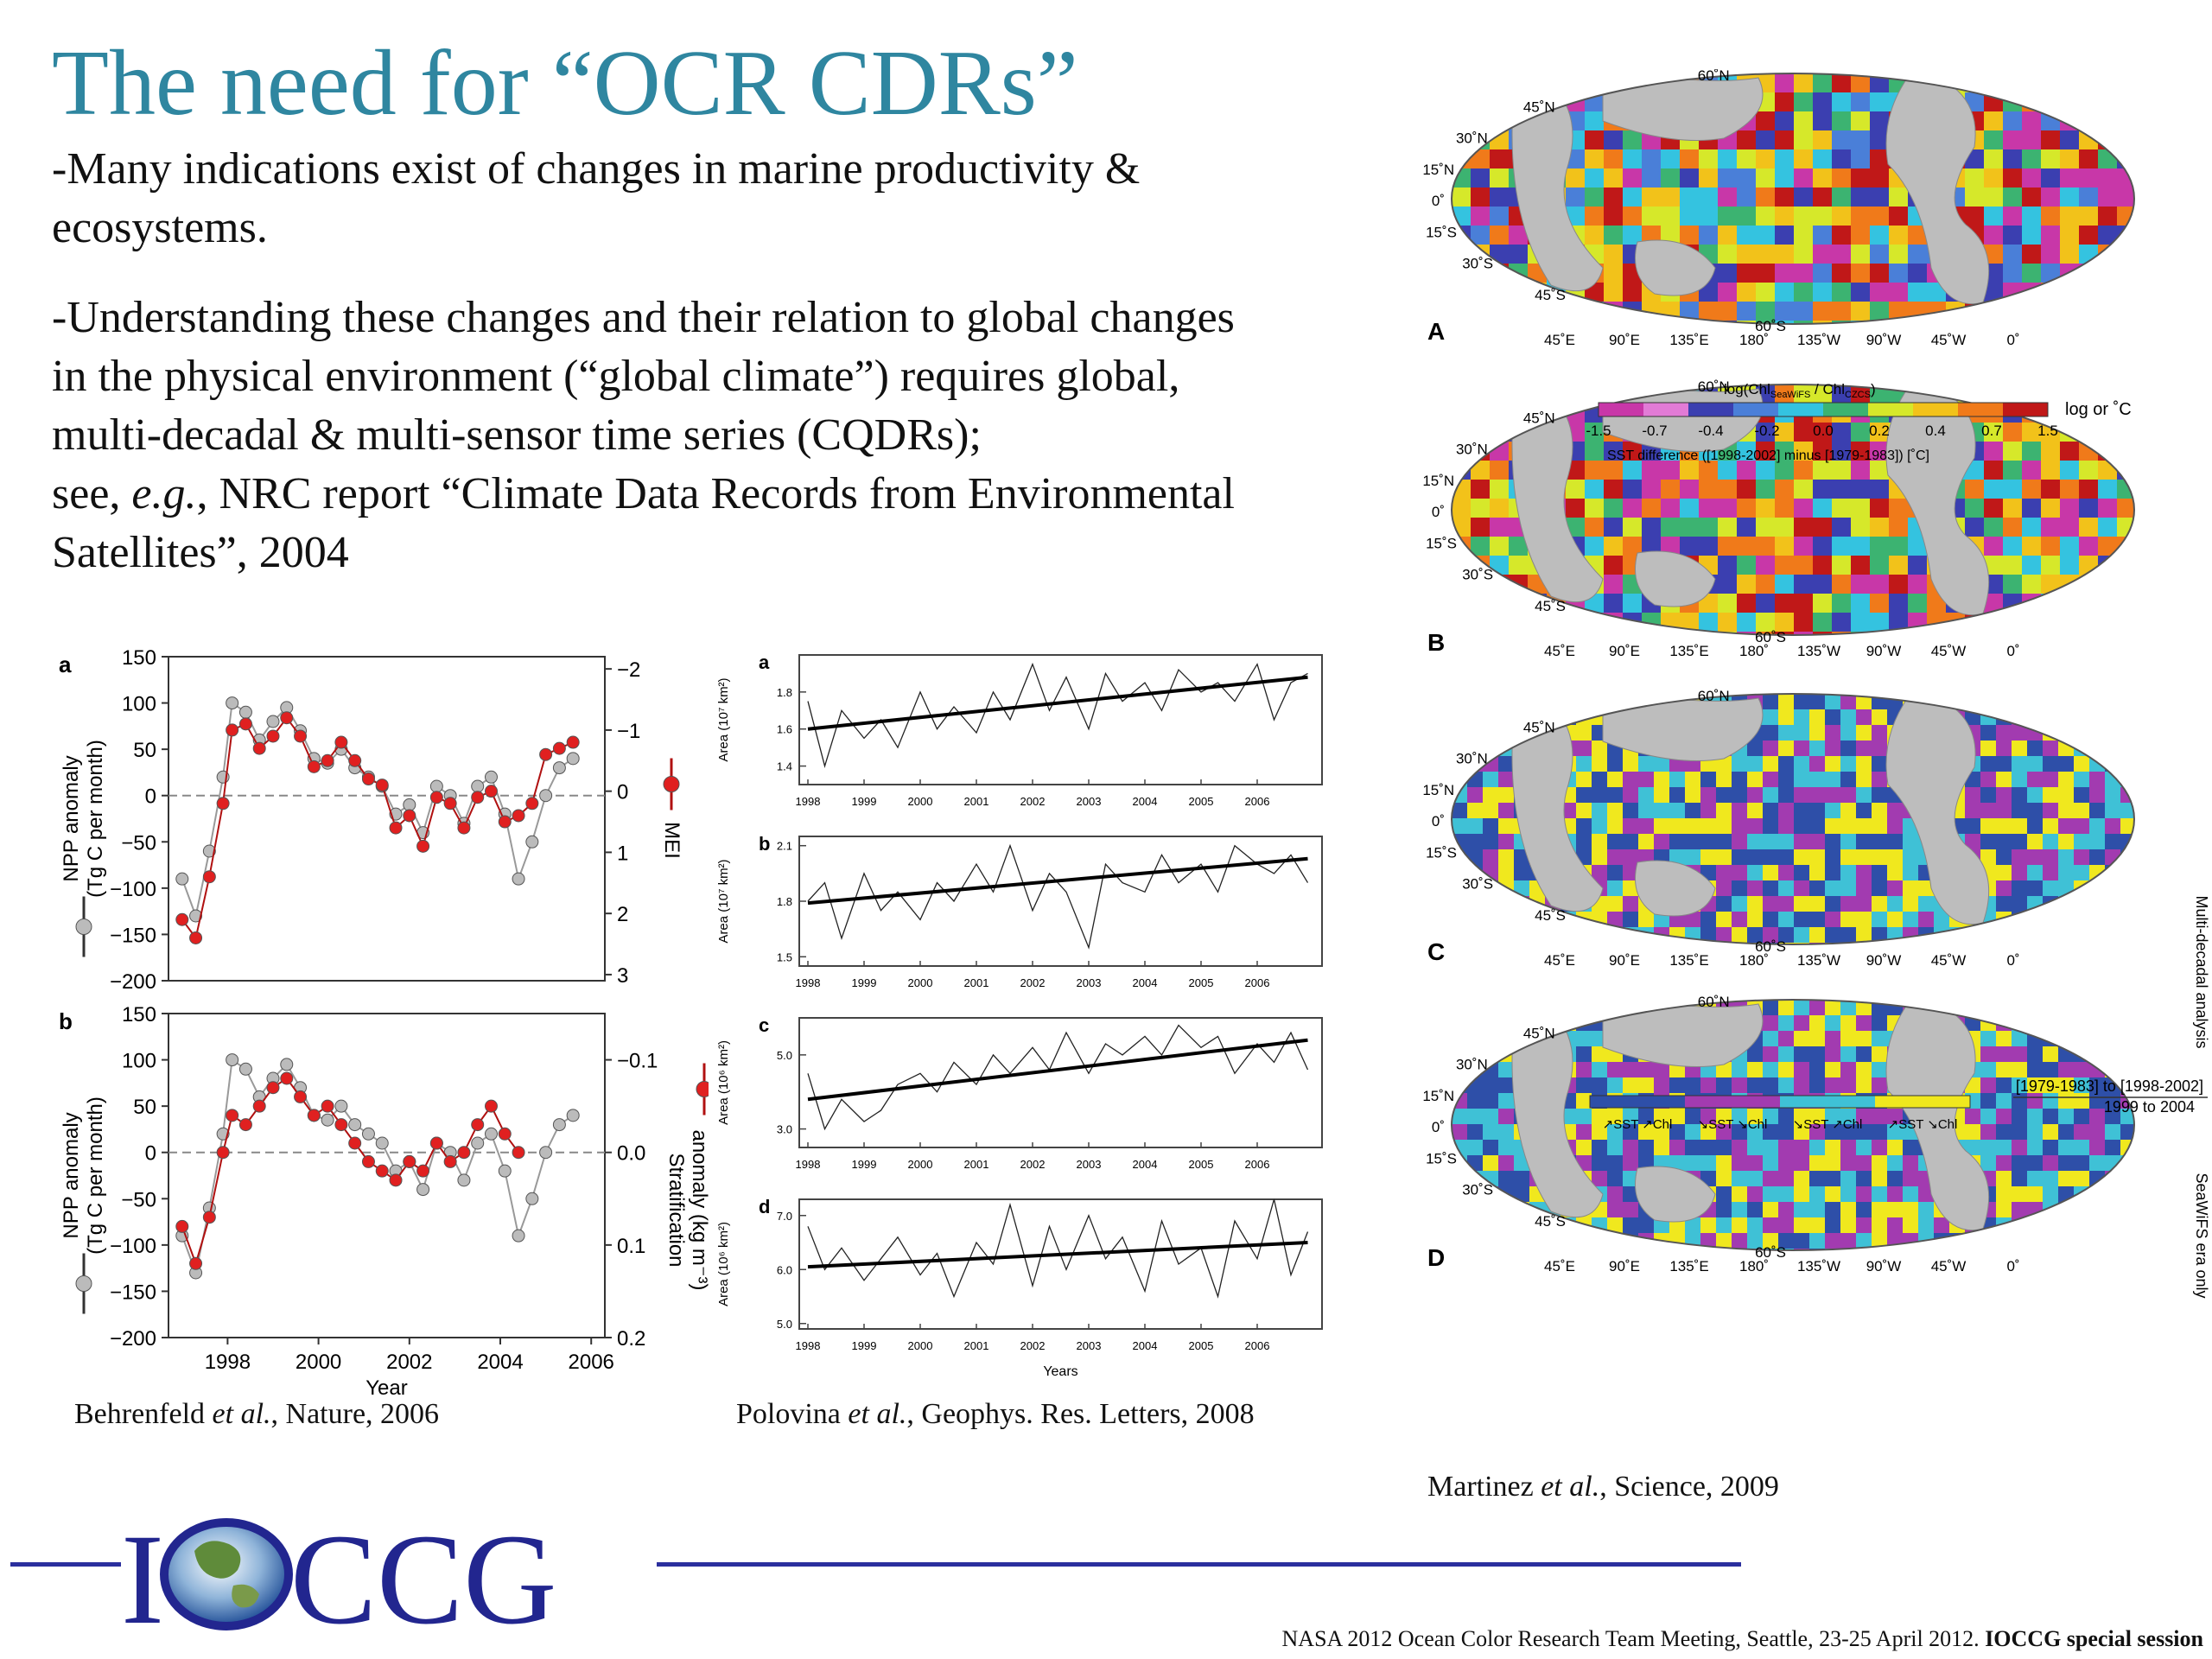  I want to click on x-tick-label: 2006, so click(1257, 801).